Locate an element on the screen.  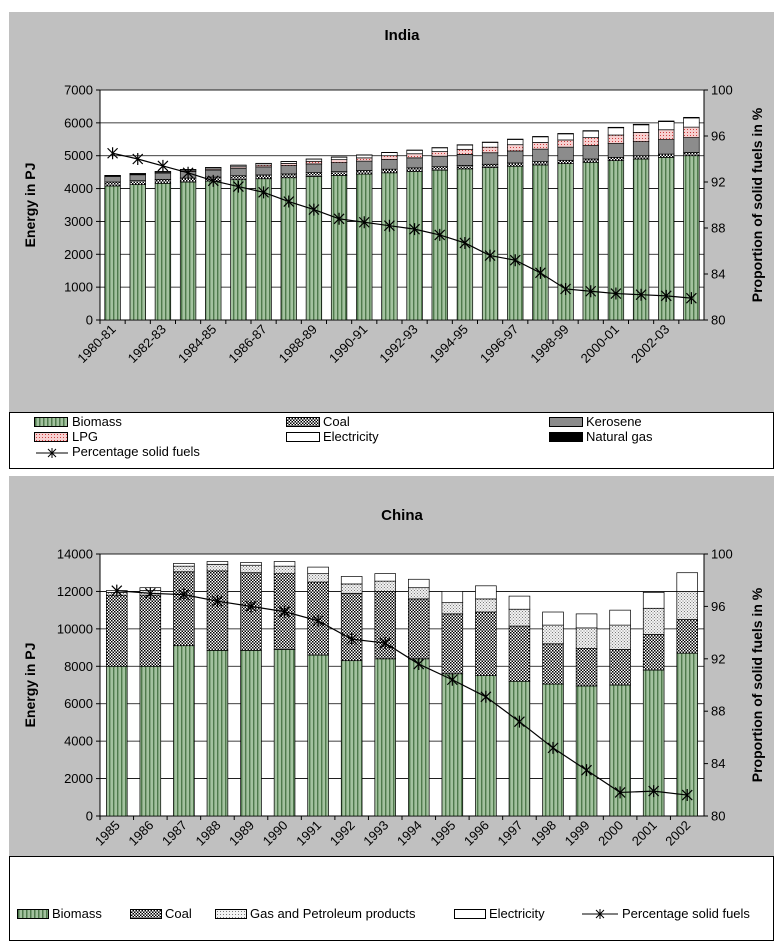
x-tick-label: 1992 is located at coordinates (342, 833).